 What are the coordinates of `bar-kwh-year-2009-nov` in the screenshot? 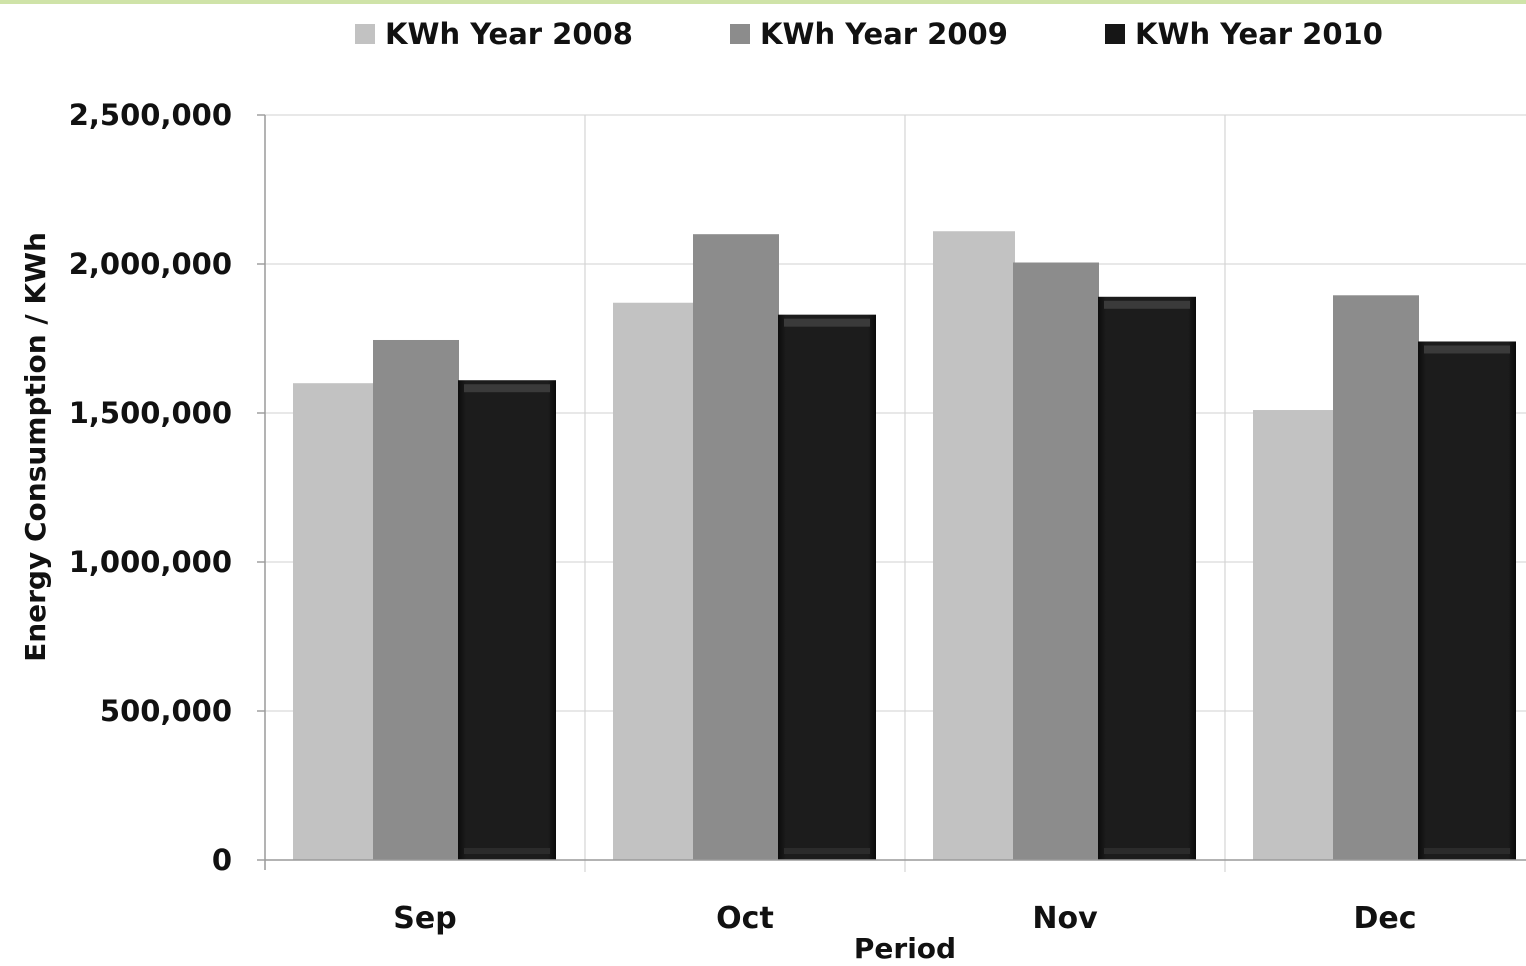 It's located at (1056, 561).